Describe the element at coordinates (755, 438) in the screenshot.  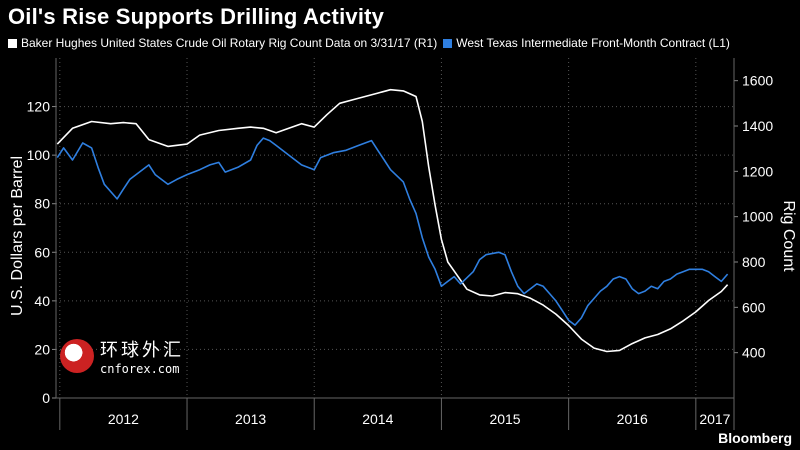
I see `brand-logo: Bloomberg` at that location.